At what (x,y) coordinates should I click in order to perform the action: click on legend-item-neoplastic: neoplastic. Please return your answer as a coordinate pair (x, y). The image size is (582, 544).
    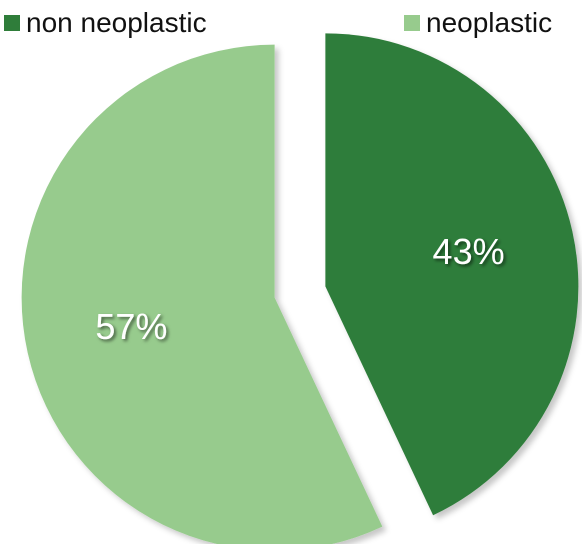
    Looking at the image, I should click on (478, 23).